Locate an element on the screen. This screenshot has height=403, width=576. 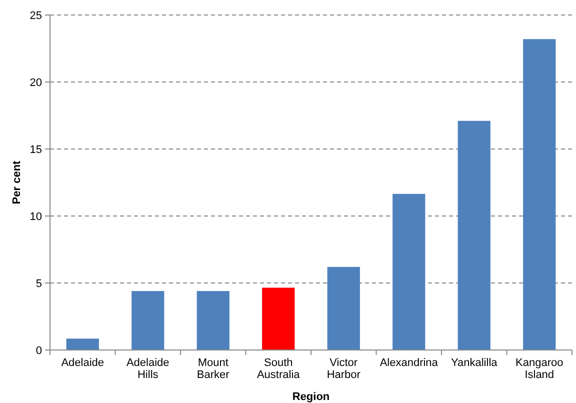
y-tick-label: 5 is located at coordinates (39, 284).